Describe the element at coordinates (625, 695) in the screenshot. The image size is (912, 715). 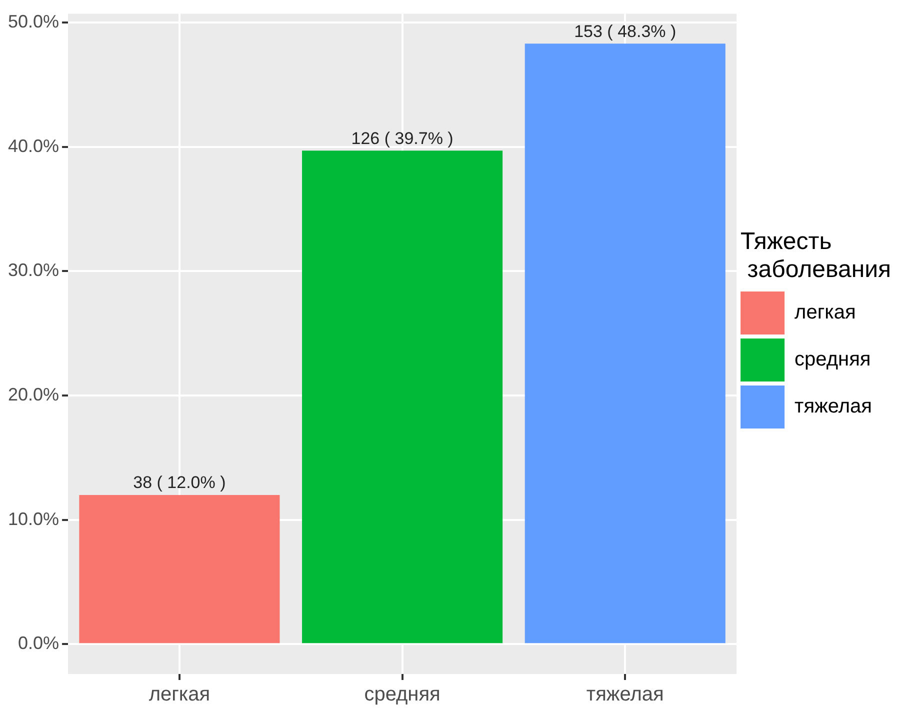
I see `x-tick-label: тяжелая` at that location.